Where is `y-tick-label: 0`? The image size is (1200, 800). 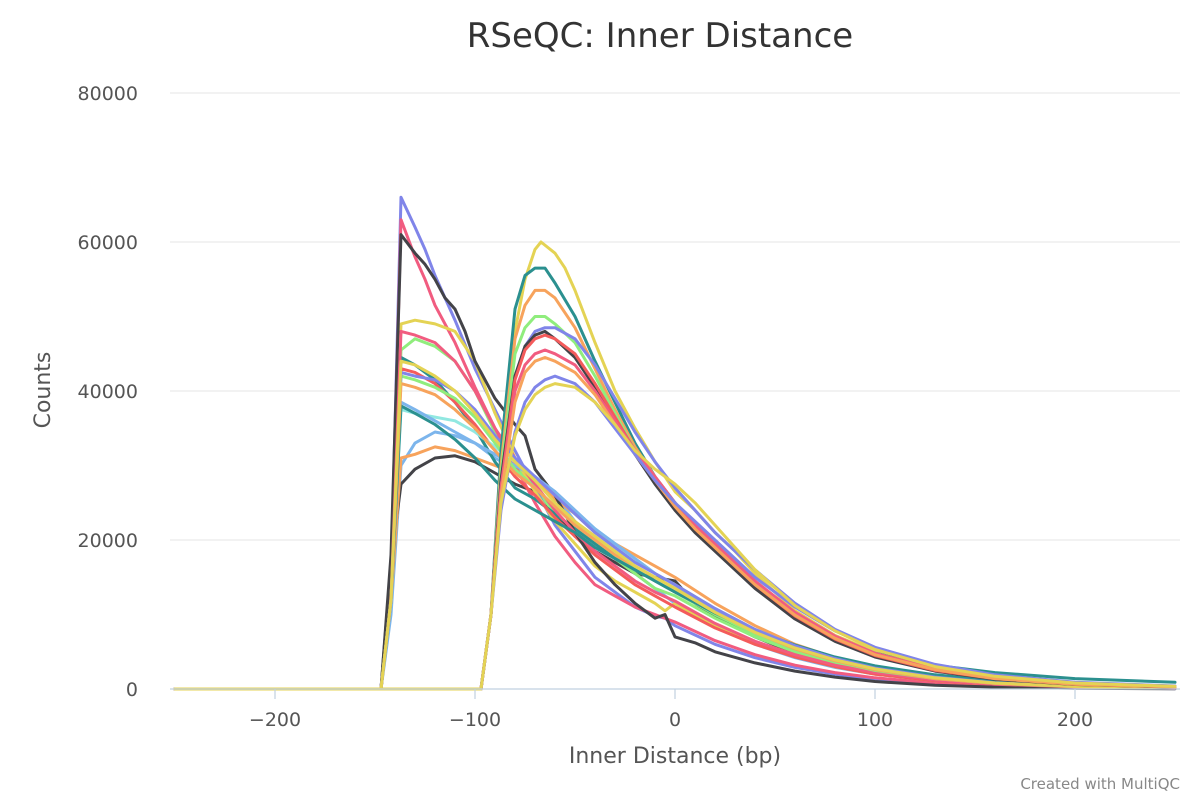 y-tick-label: 0 is located at coordinates (132, 690).